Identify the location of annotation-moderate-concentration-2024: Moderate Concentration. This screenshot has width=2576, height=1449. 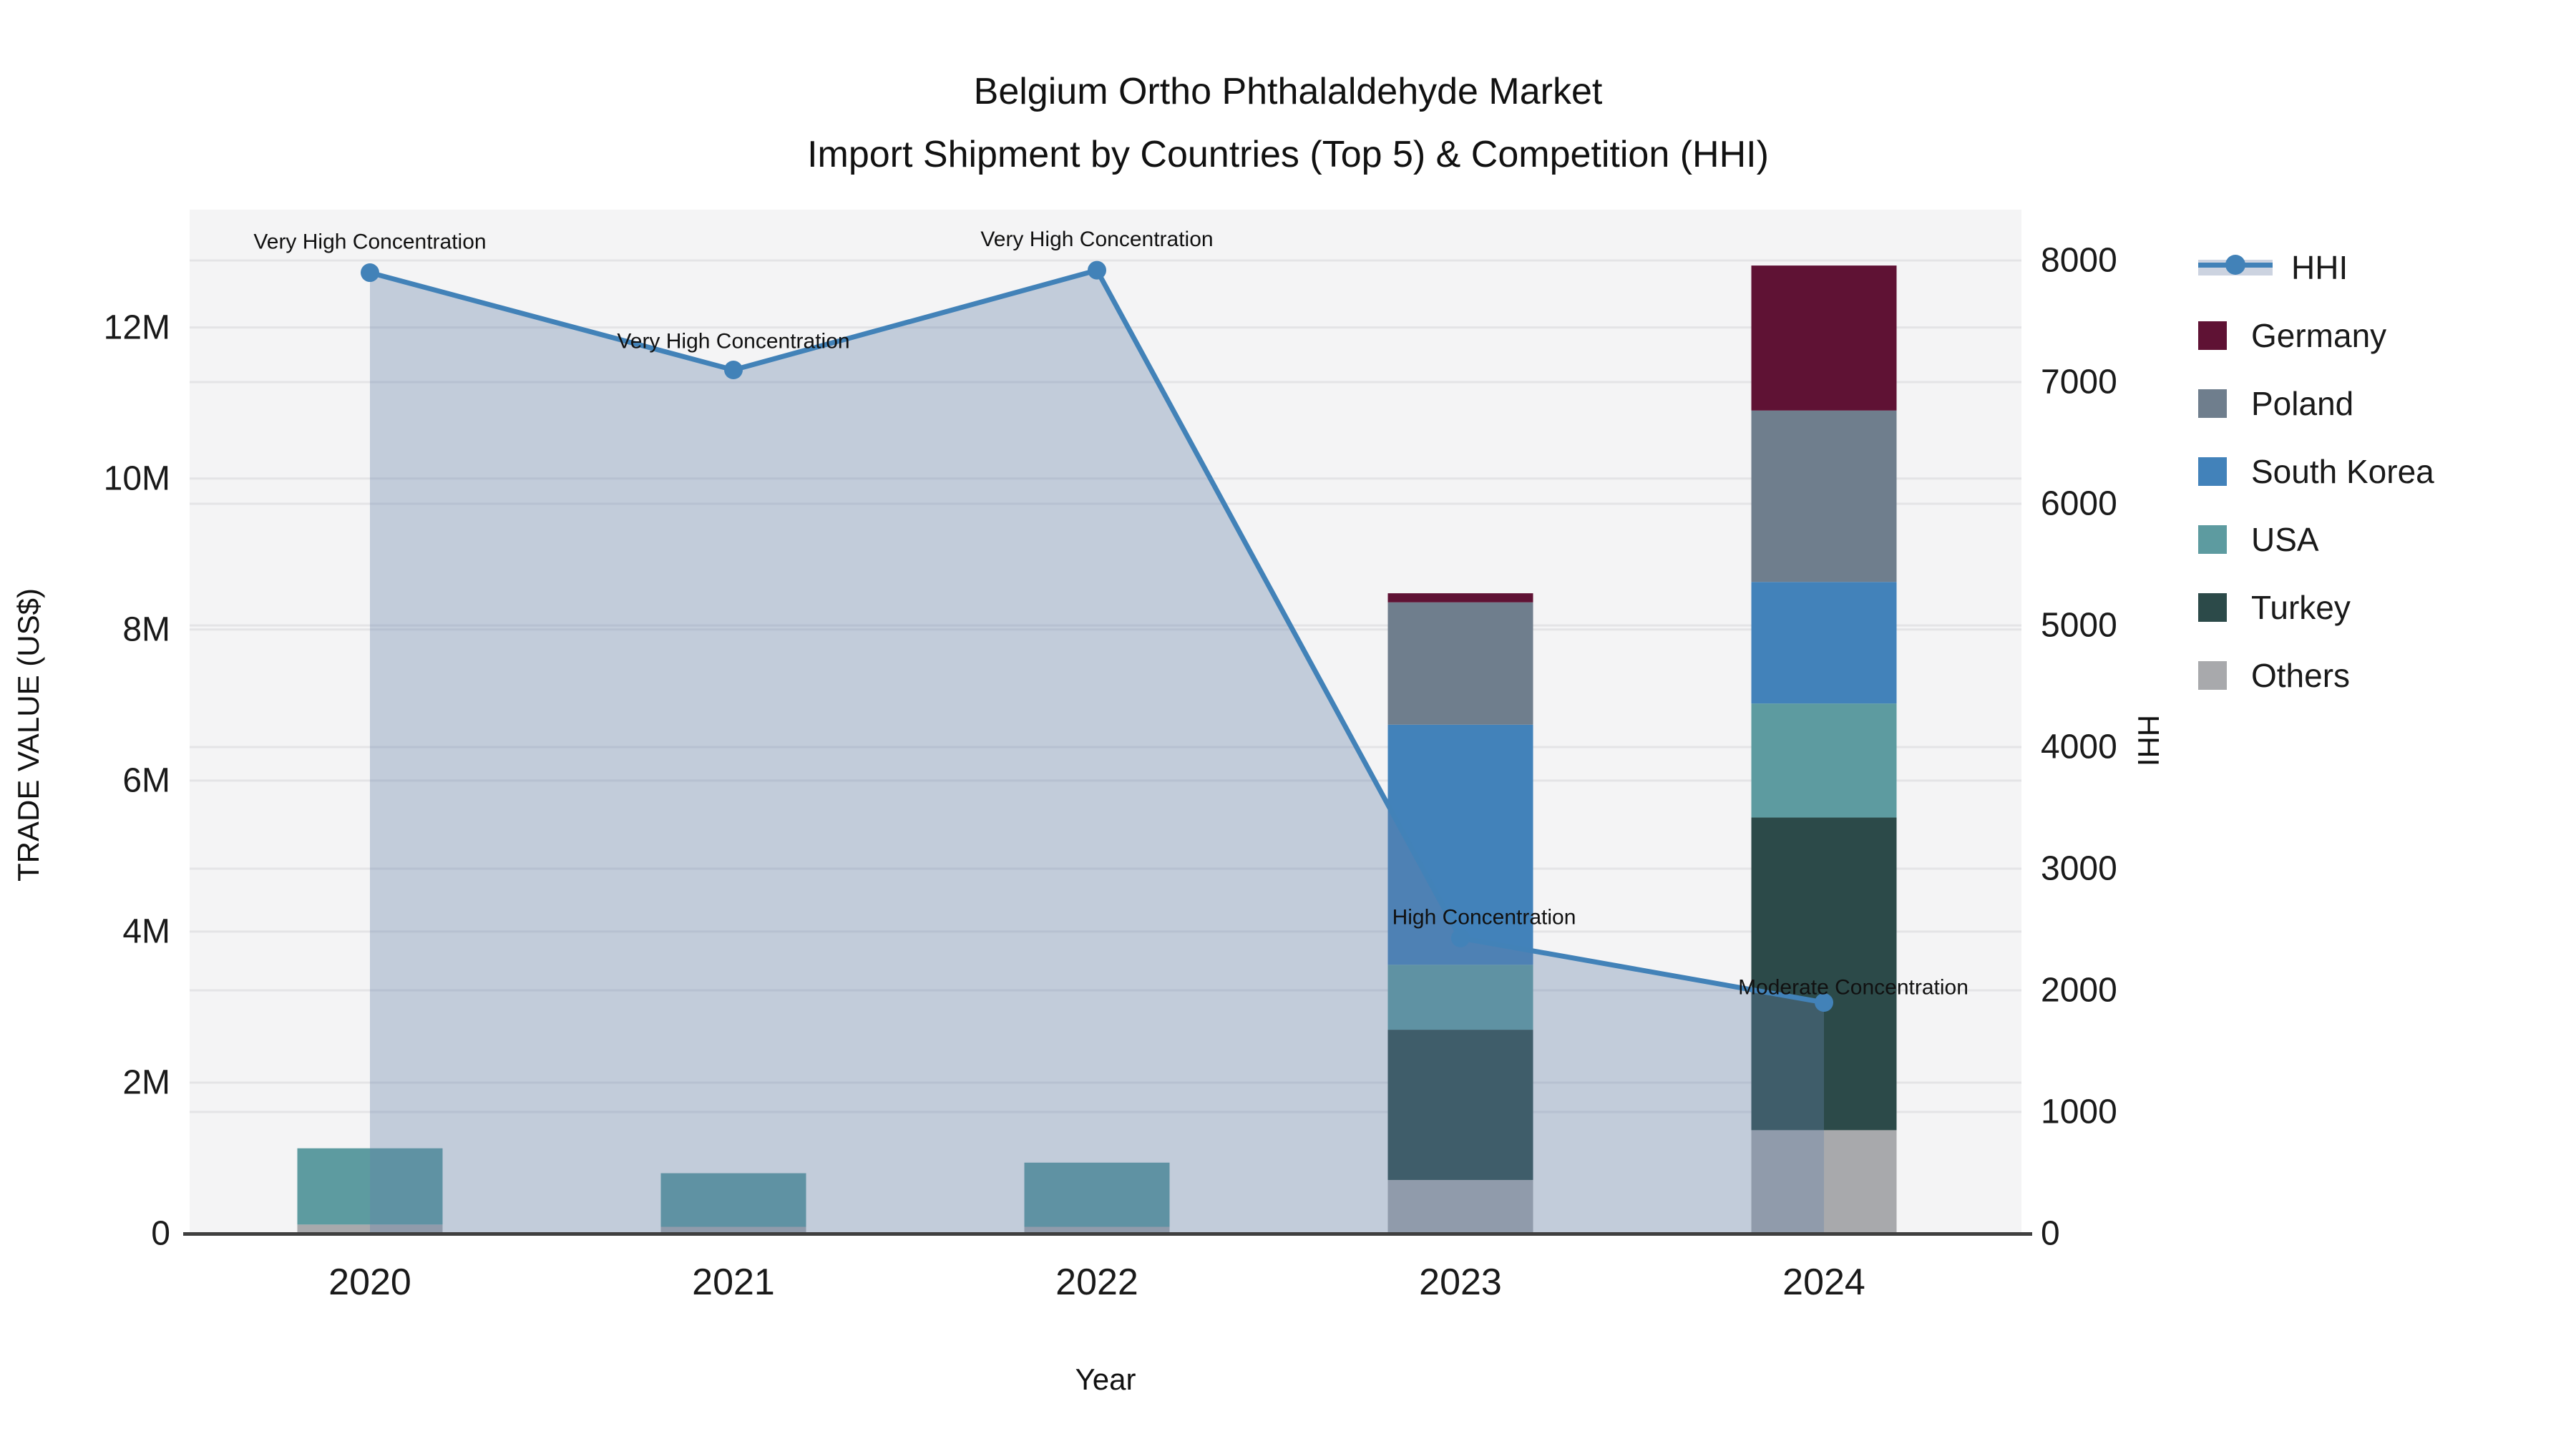
(1853, 988).